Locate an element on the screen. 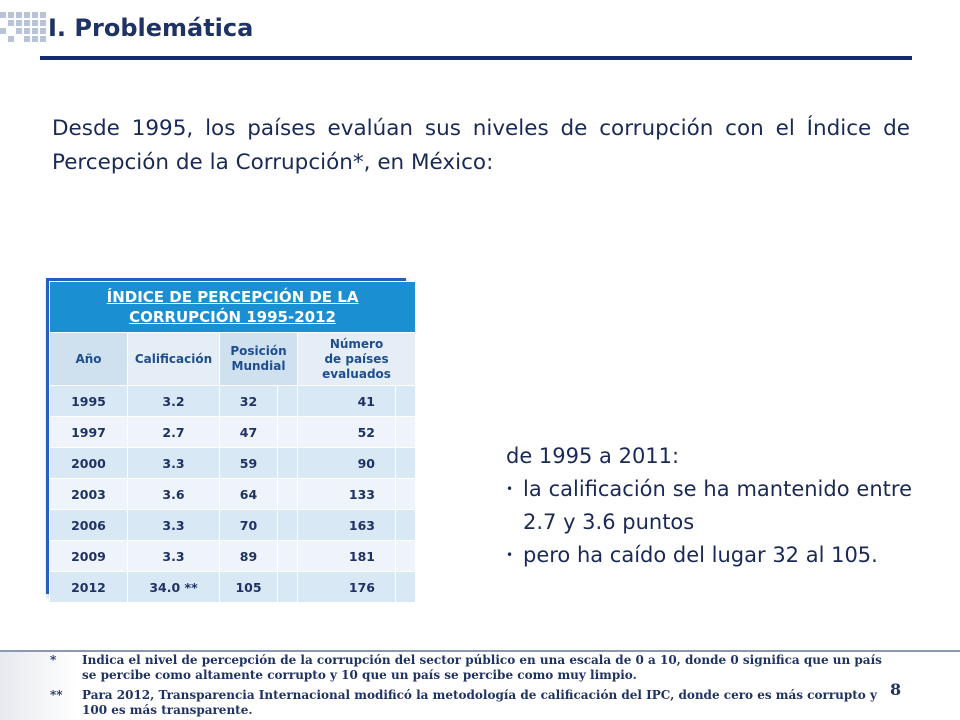  footer-divider is located at coordinates (480, 651).